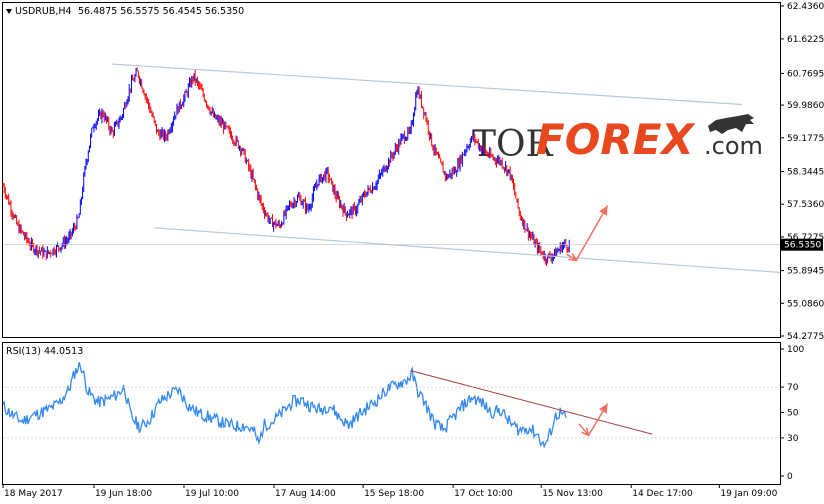 This screenshot has width=824, height=504. What do you see at coordinates (805, 238) in the screenshot?
I see `price-tick-label: 56.7275` at bounding box center [805, 238].